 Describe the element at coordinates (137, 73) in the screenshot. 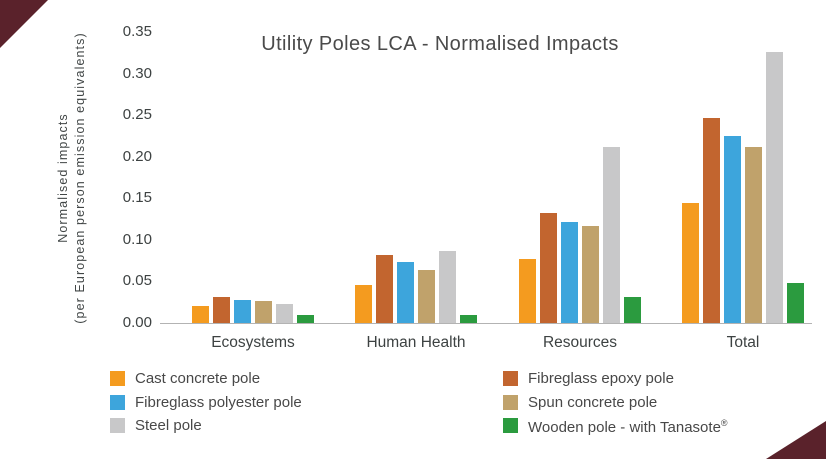

I see `y-tick-label: 0.30` at that location.